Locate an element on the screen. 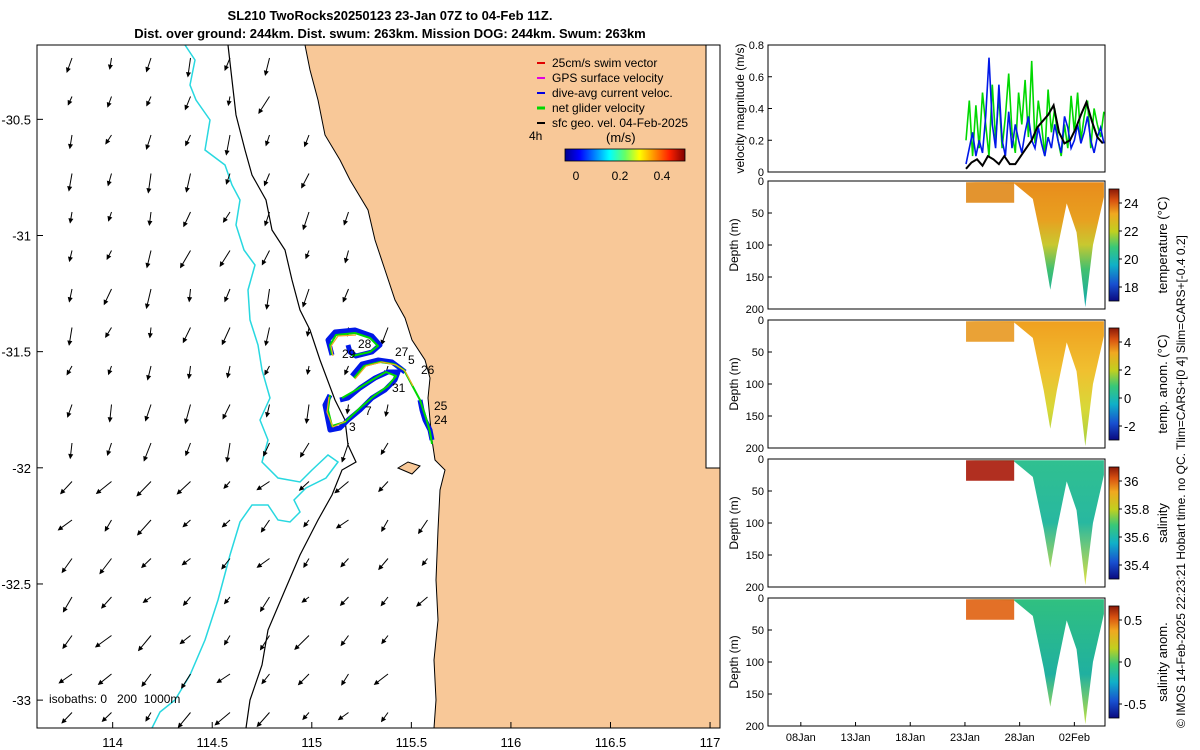  legend-label: net glider velocity is located at coordinates (598, 108).